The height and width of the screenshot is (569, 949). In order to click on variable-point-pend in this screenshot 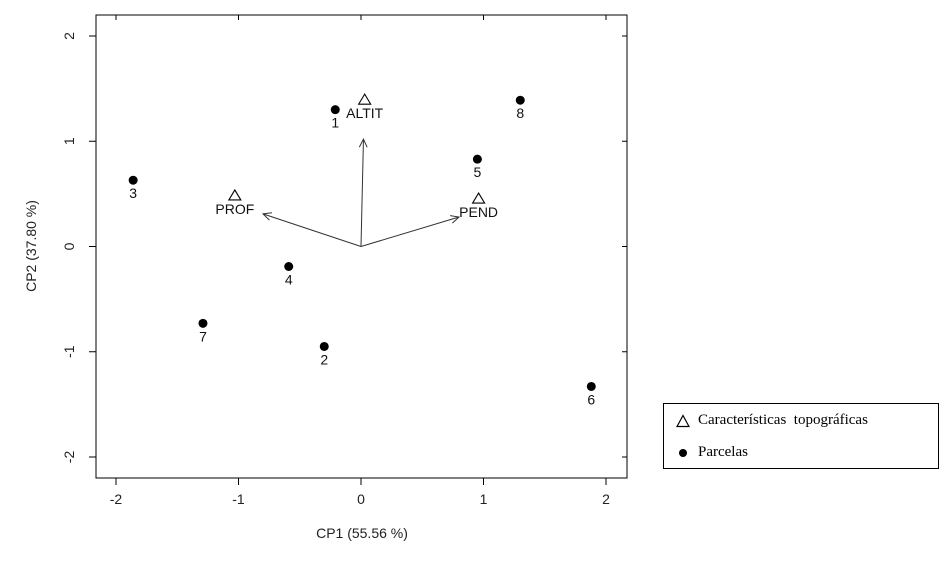, I will do `click(478, 198)`.